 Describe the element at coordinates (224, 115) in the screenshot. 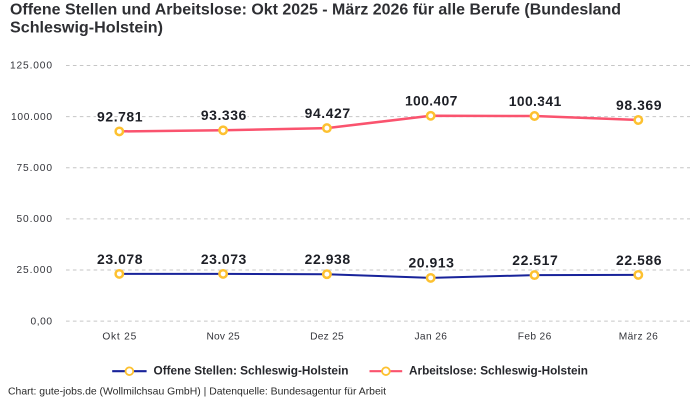

I see `svg-text: 93.336` at that location.